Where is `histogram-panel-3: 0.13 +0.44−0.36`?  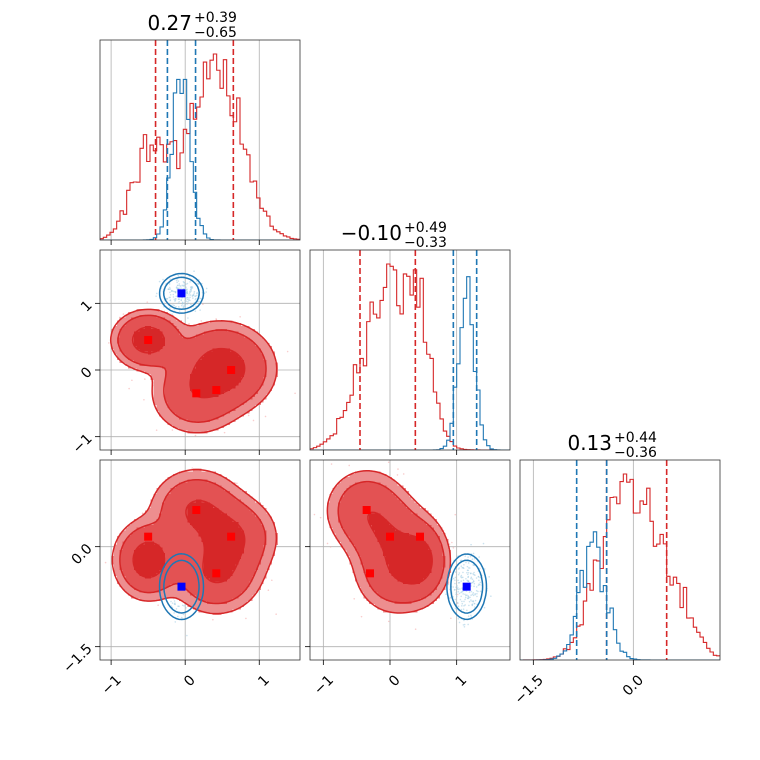
histogram-panel-3: 0.13 +0.44−0.36 is located at coordinates (620, 545).